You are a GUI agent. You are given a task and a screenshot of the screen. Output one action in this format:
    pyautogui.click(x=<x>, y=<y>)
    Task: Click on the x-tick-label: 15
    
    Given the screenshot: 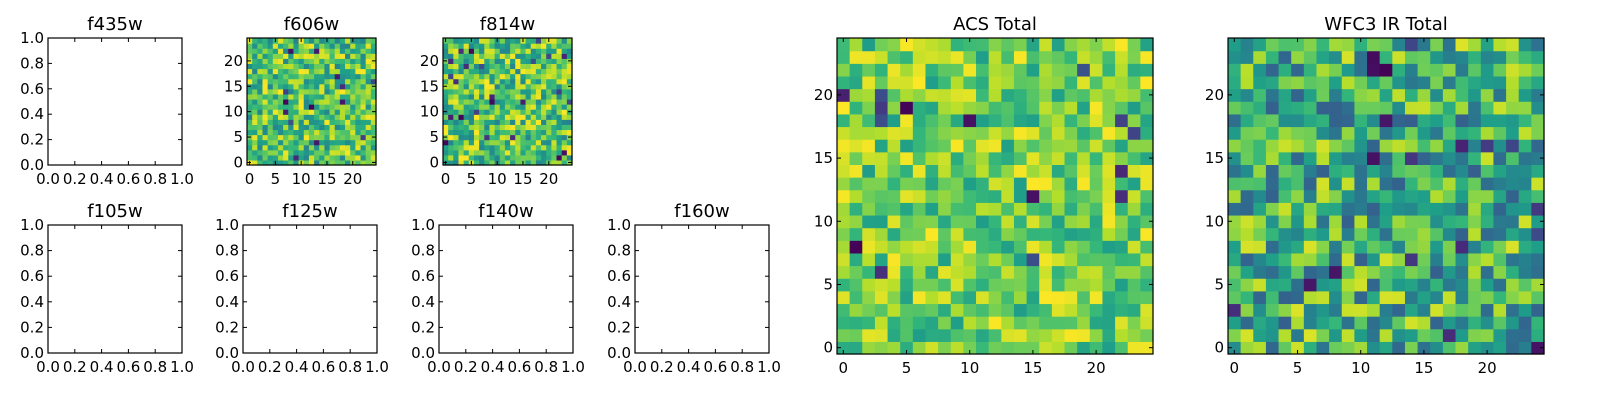 What is the action you would take?
    pyautogui.click(x=1032, y=368)
    